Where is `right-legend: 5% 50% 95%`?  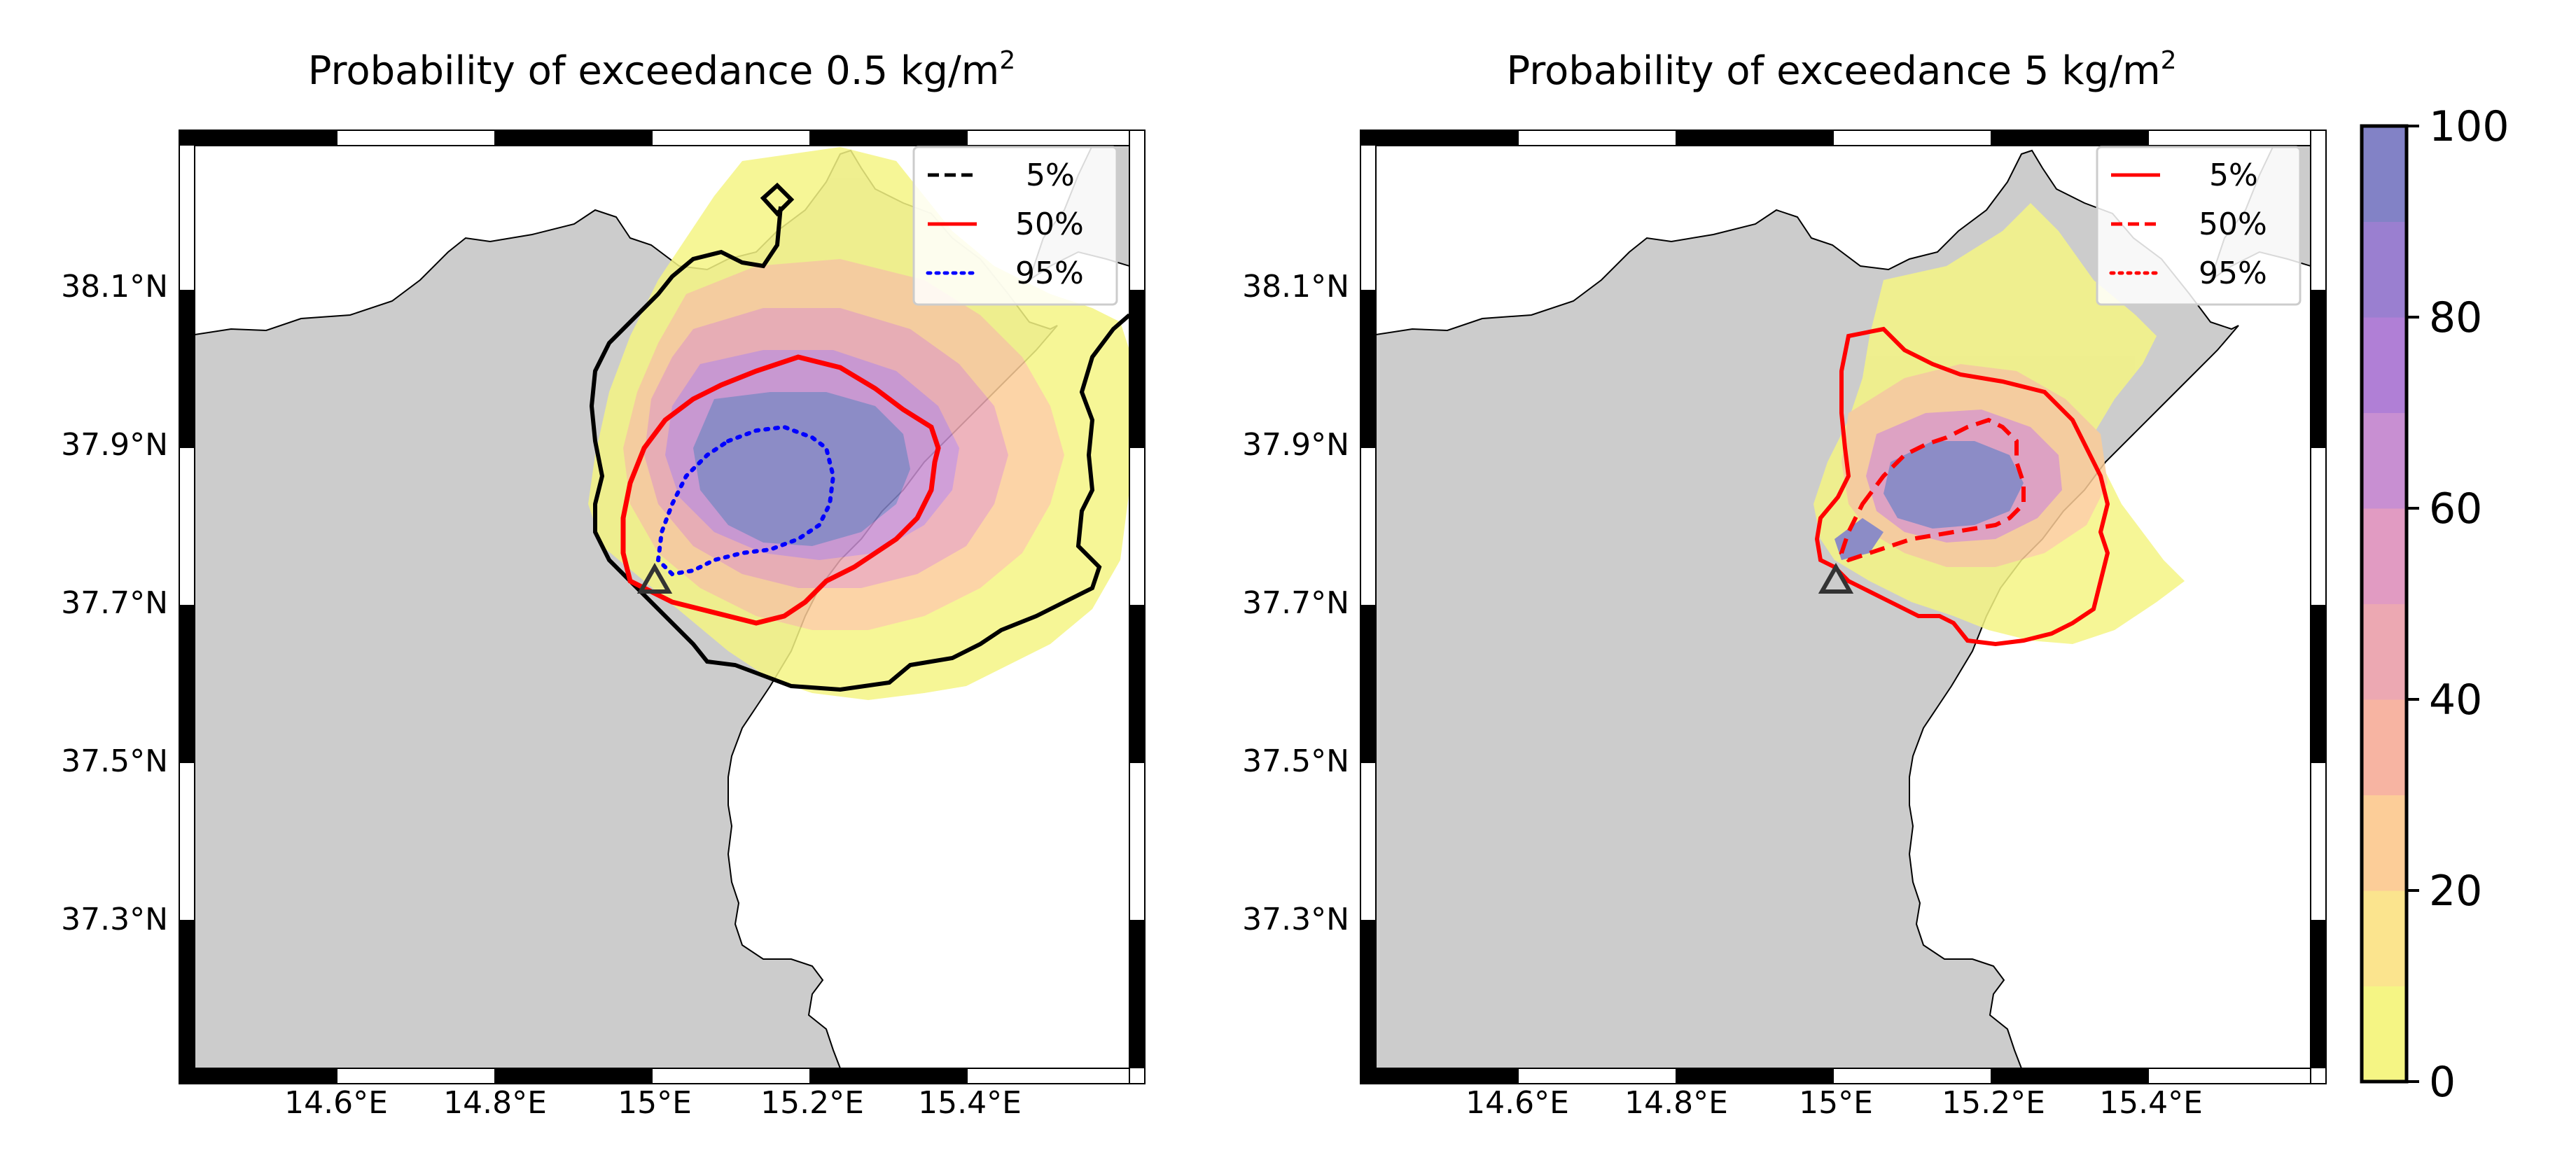 right-legend: 5% 50% 95% is located at coordinates (2199, 226).